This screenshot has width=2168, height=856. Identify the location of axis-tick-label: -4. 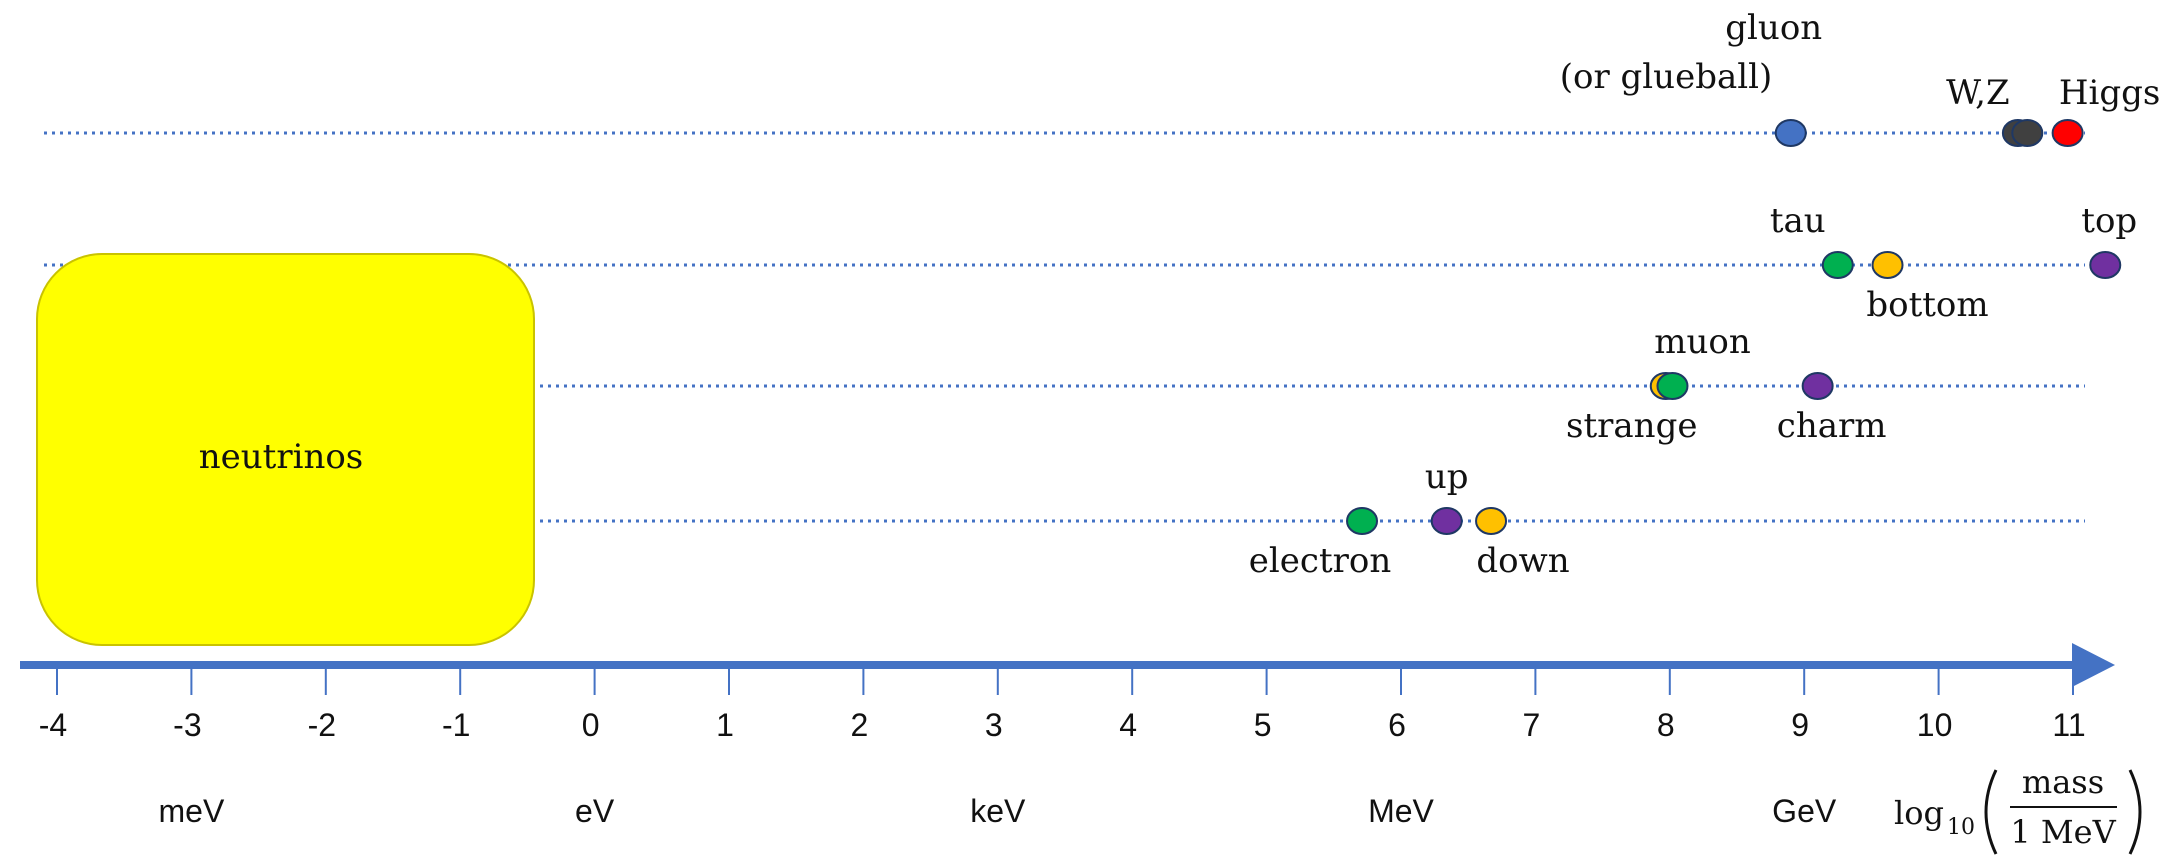
(53, 725).